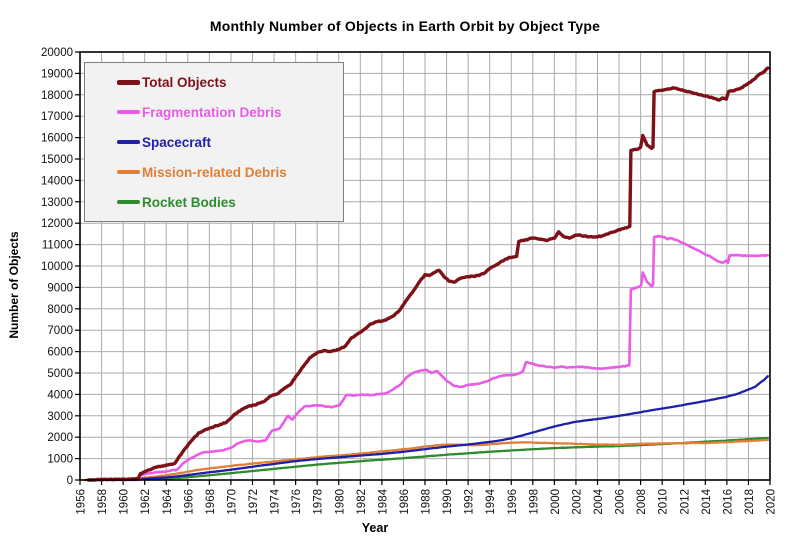 The image size is (800, 550). I want to click on y-tick-label: 10000, so click(57, 267).